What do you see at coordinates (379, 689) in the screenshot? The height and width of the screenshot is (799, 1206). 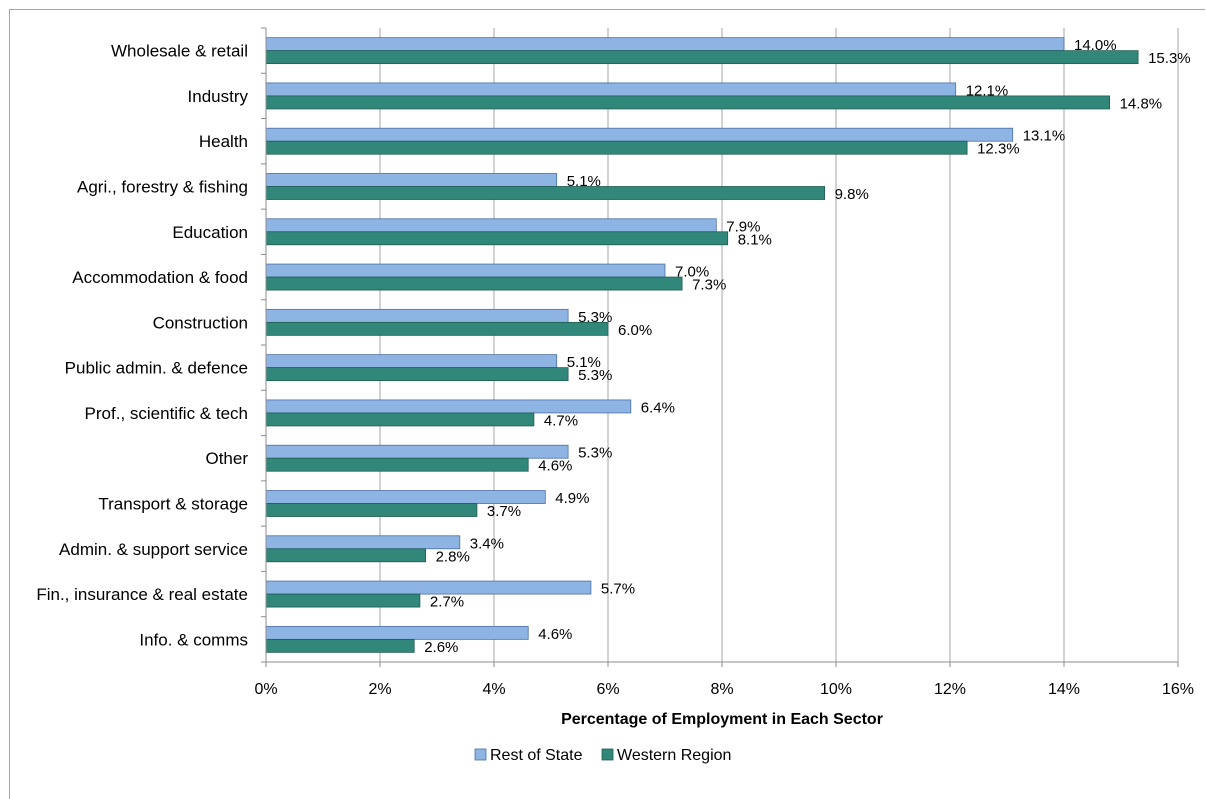 I see `x-tick-label: 2%` at bounding box center [379, 689].